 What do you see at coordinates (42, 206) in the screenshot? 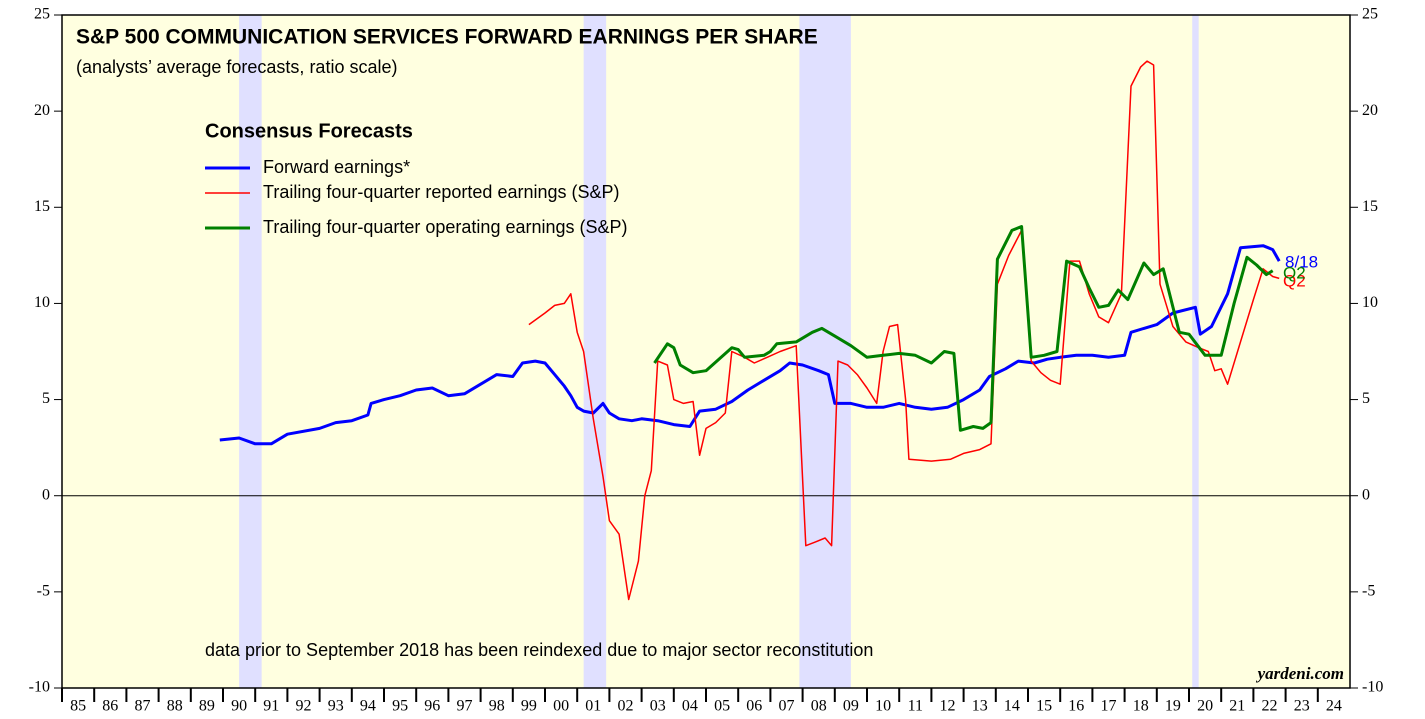
I see `y-tick-label: 15` at bounding box center [42, 206].